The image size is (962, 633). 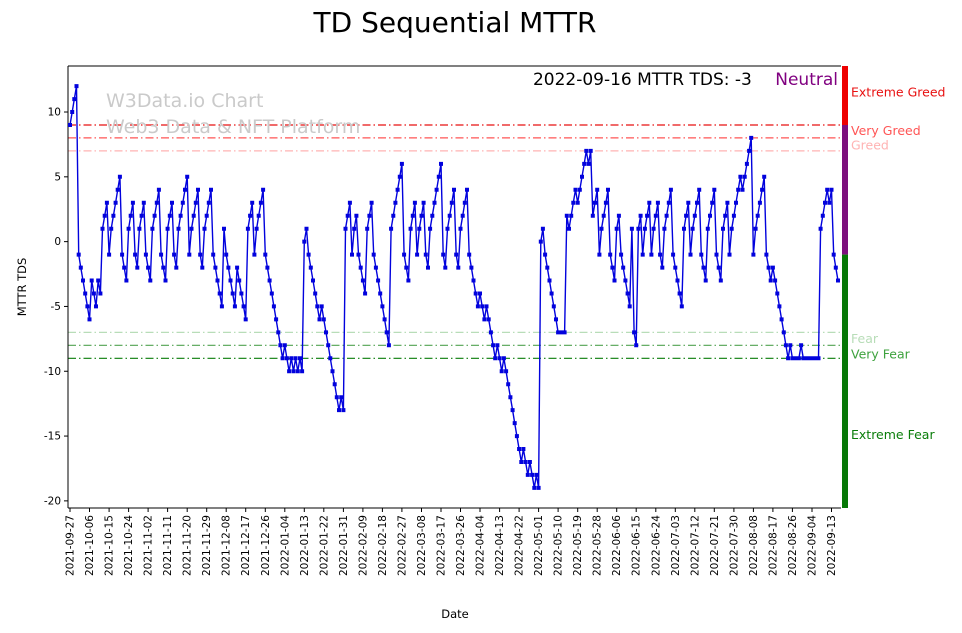 I want to click on x-tick-label: 2021-10-24, so click(x=129, y=545).